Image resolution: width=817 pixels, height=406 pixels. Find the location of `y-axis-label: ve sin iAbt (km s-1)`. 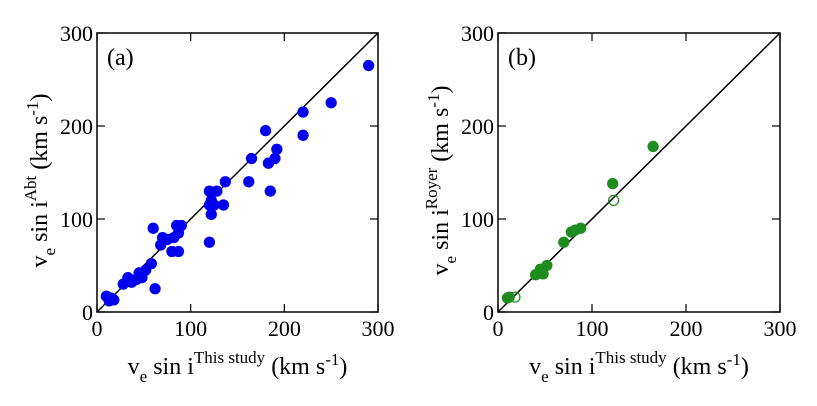

y-axis-label: ve sin iAbt (km s-1) is located at coordinates (40, 181).